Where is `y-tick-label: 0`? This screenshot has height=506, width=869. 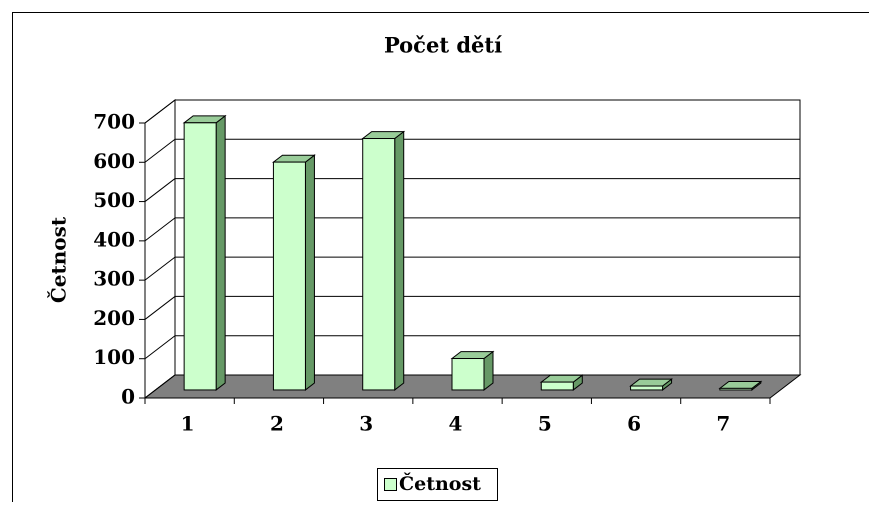 y-tick-label: 0 is located at coordinates (128, 397).